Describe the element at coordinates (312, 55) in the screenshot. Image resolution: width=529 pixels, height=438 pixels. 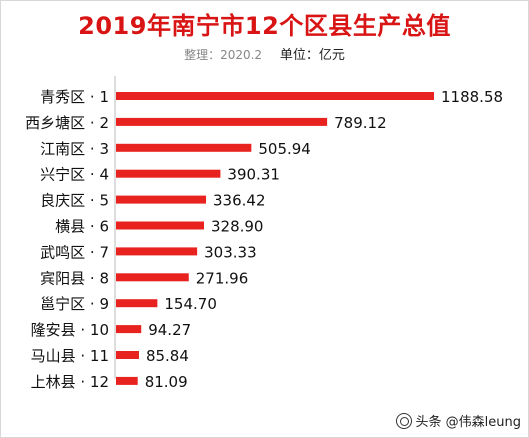
I see `unit-label: 单位：亿元` at that location.